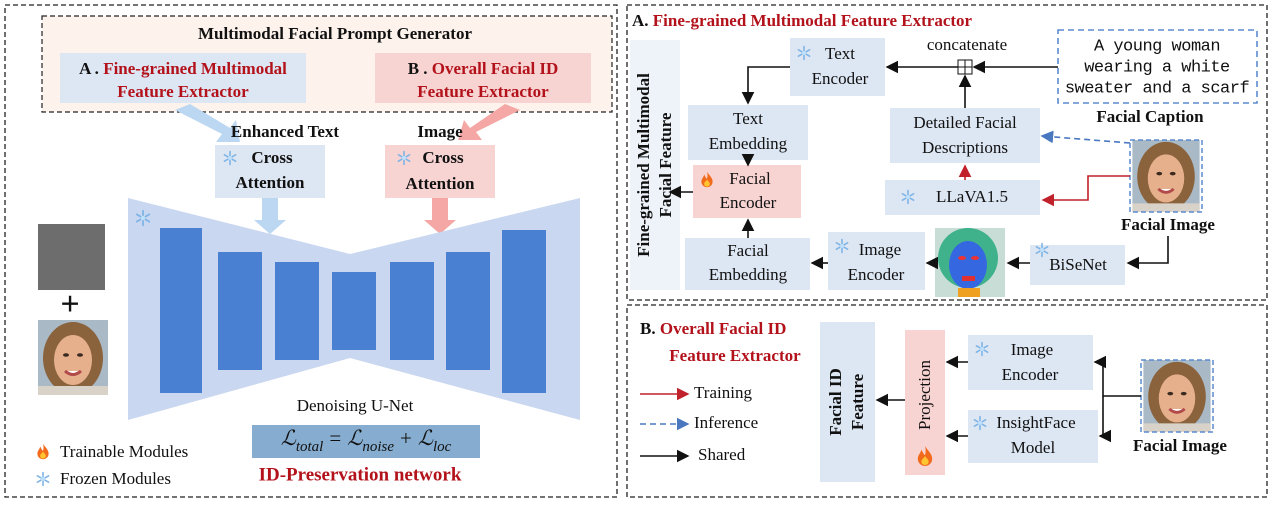 The image size is (1273, 505). What do you see at coordinates (355, 405) in the screenshot?
I see `unet-label: Denoising U-Net` at bounding box center [355, 405].